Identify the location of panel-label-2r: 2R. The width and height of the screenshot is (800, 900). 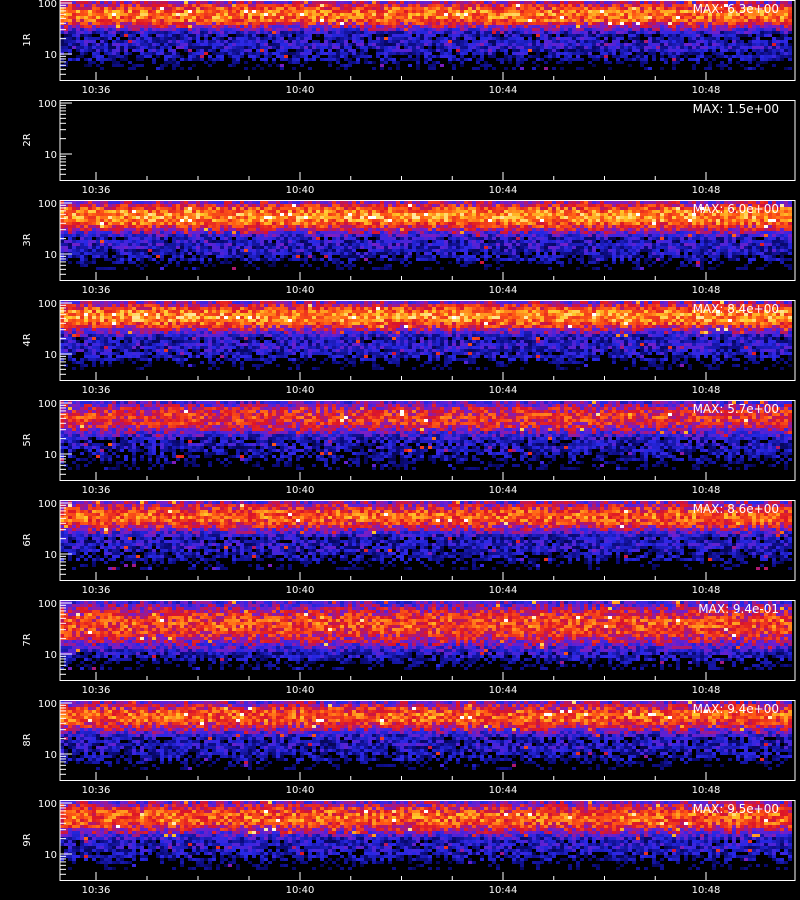
(27, 139).